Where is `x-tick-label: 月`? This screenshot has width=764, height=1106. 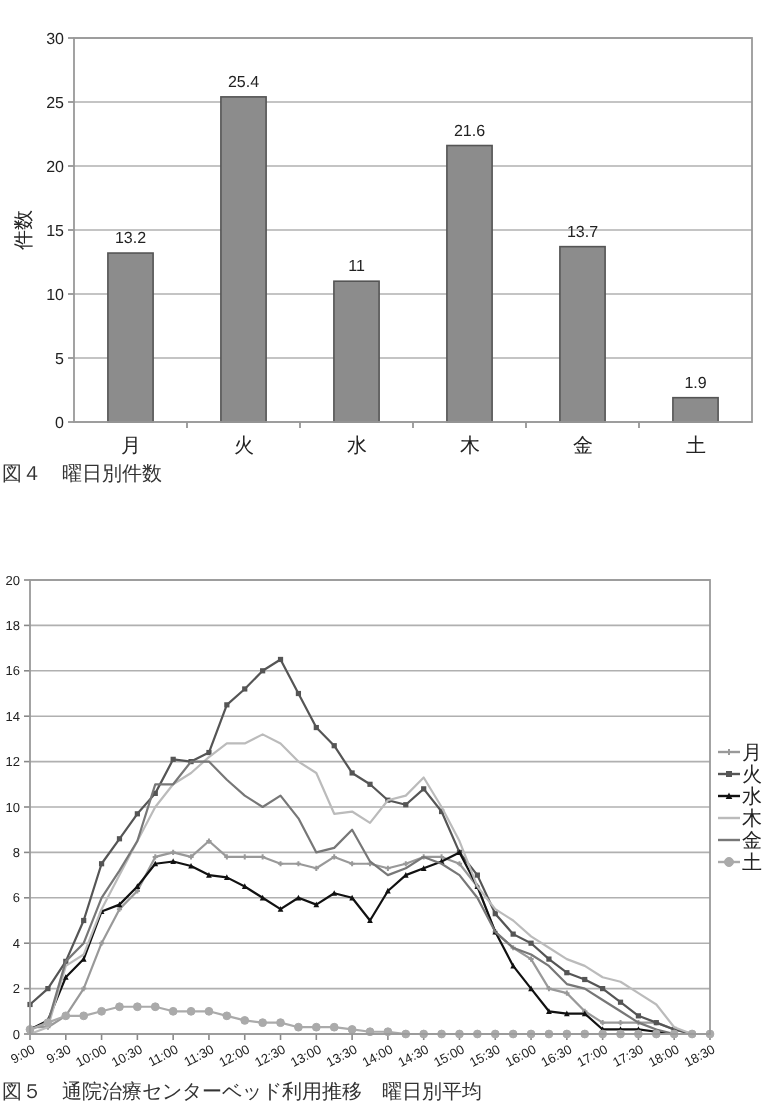
x-tick-label: 月 is located at coordinates (130, 447).